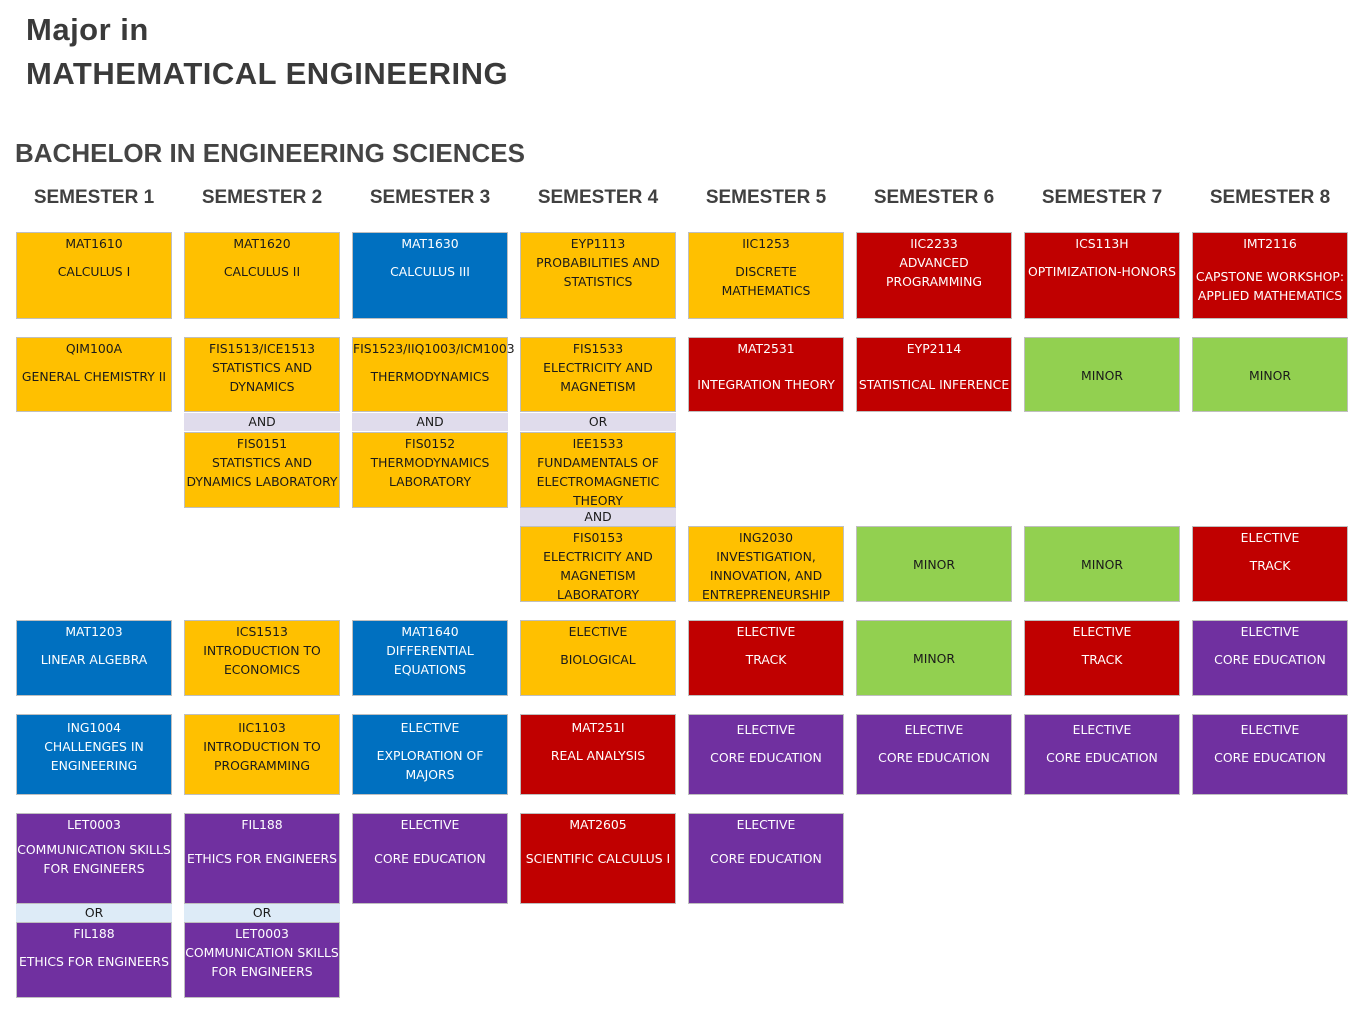 The image size is (1362, 1017). What do you see at coordinates (94, 849) in the screenshot?
I see `course-name: COMMUNICATION SKILLS` at bounding box center [94, 849].